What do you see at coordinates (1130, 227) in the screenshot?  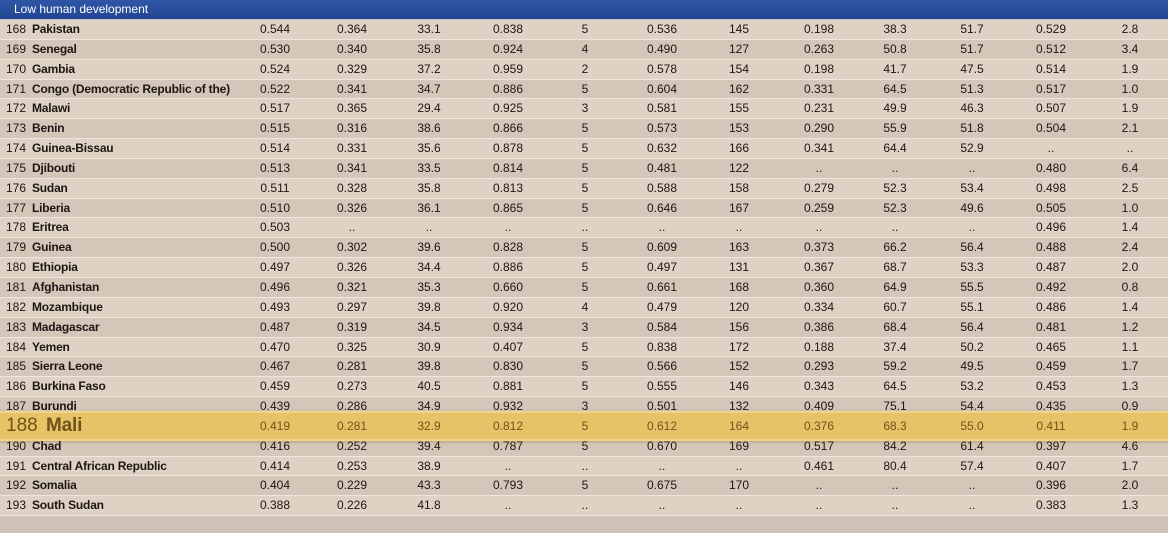 I see `value-cell: 1.4` at bounding box center [1130, 227].